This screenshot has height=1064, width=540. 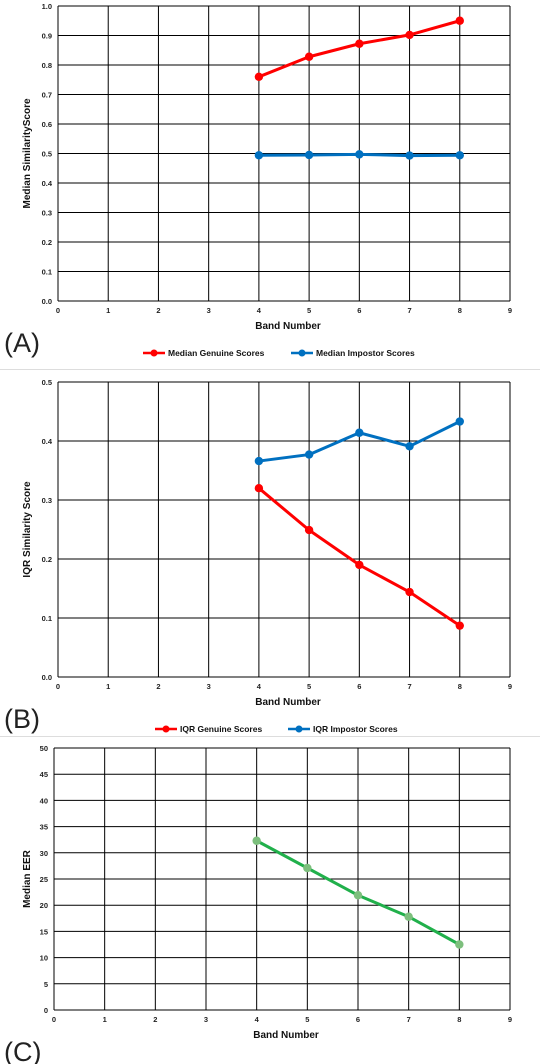 What do you see at coordinates (44, 853) in the screenshot?
I see `y-tick-label: 30` at bounding box center [44, 853].